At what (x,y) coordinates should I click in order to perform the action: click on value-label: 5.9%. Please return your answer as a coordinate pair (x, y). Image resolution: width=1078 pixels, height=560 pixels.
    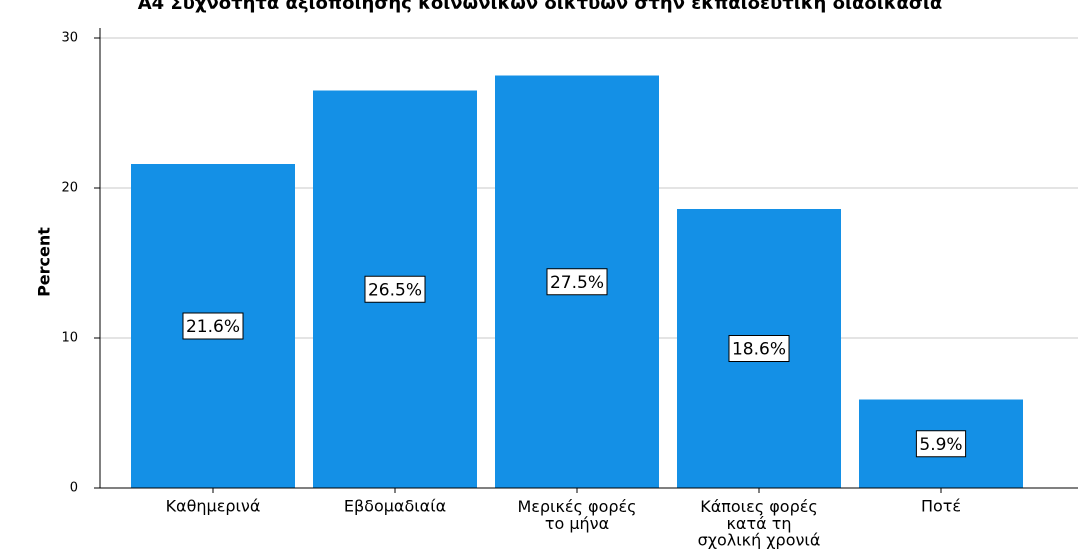
    Looking at the image, I should click on (940, 445).